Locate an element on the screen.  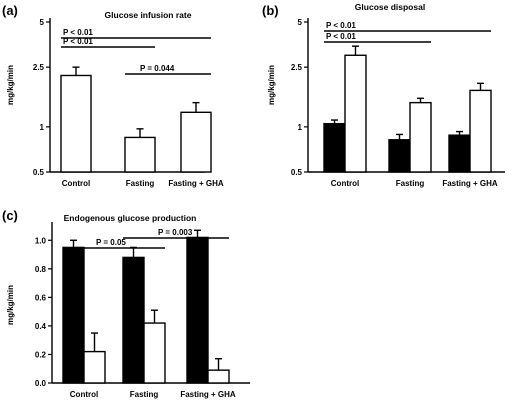
chart-title: Endogenous glucose production is located at coordinates (130, 218).